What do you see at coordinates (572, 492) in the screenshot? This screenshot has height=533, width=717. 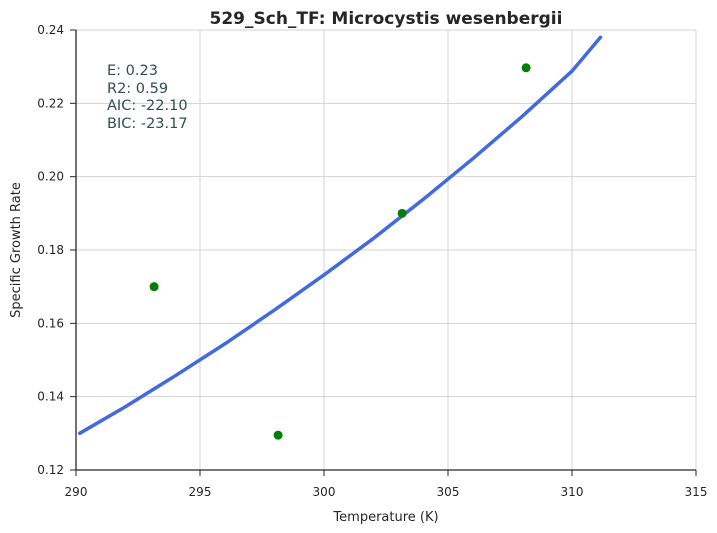 I see `x-tick-label: 310` at bounding box center [572, 492].